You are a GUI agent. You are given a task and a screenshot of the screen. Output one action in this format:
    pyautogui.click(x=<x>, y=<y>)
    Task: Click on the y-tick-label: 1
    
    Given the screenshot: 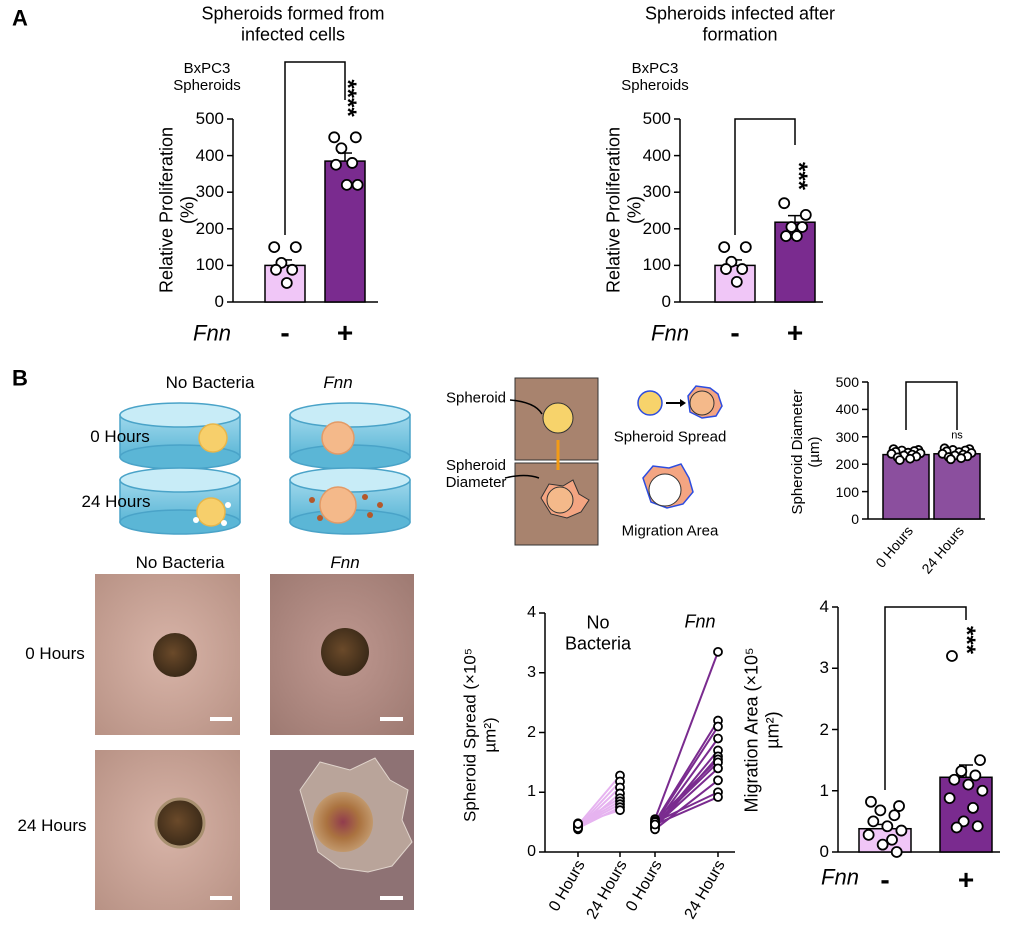 What is the action you would take?
    pyautogui.click(x=824, y=790)
    